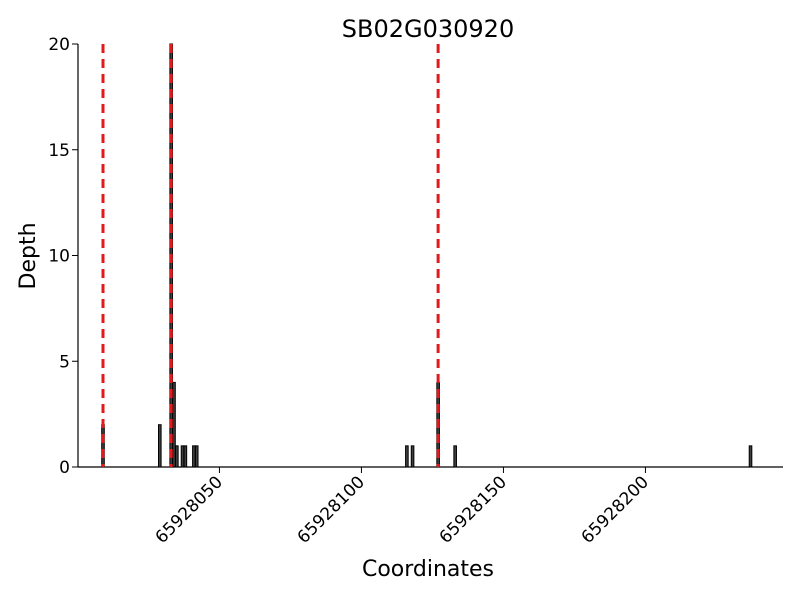  I want to click on y-tick-label: 20, so click(59, 45).